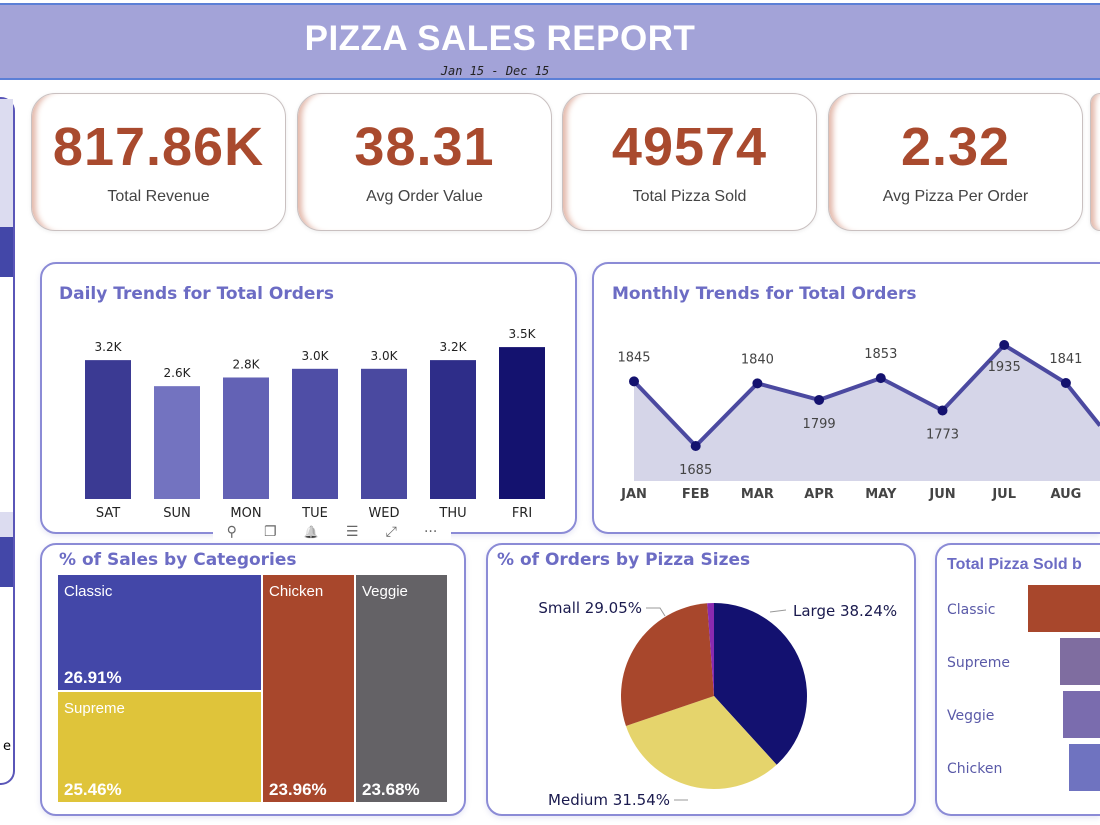 This screenshot has width=1100, height=825. Describe the element at coordinates (108, 513) in the screenshot. I see `x-tick-label: SAT` at that location.